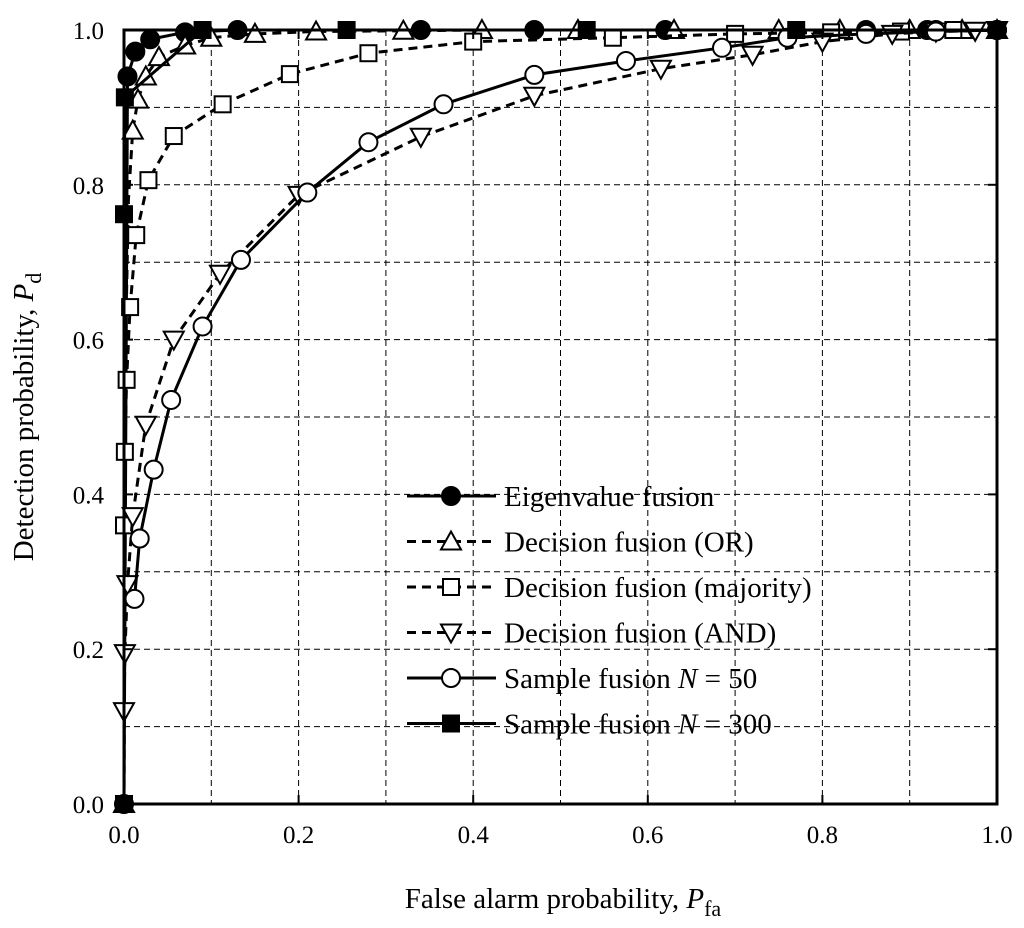 This screenshot has width=1024, height=928. I want to click on legend-item-sample-fusion-n-300: Sample fusion N = 300, so click(589, 725).